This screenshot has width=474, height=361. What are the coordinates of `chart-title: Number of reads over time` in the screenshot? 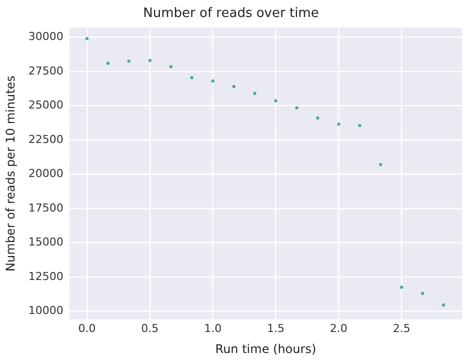 It's located at (231, 14).